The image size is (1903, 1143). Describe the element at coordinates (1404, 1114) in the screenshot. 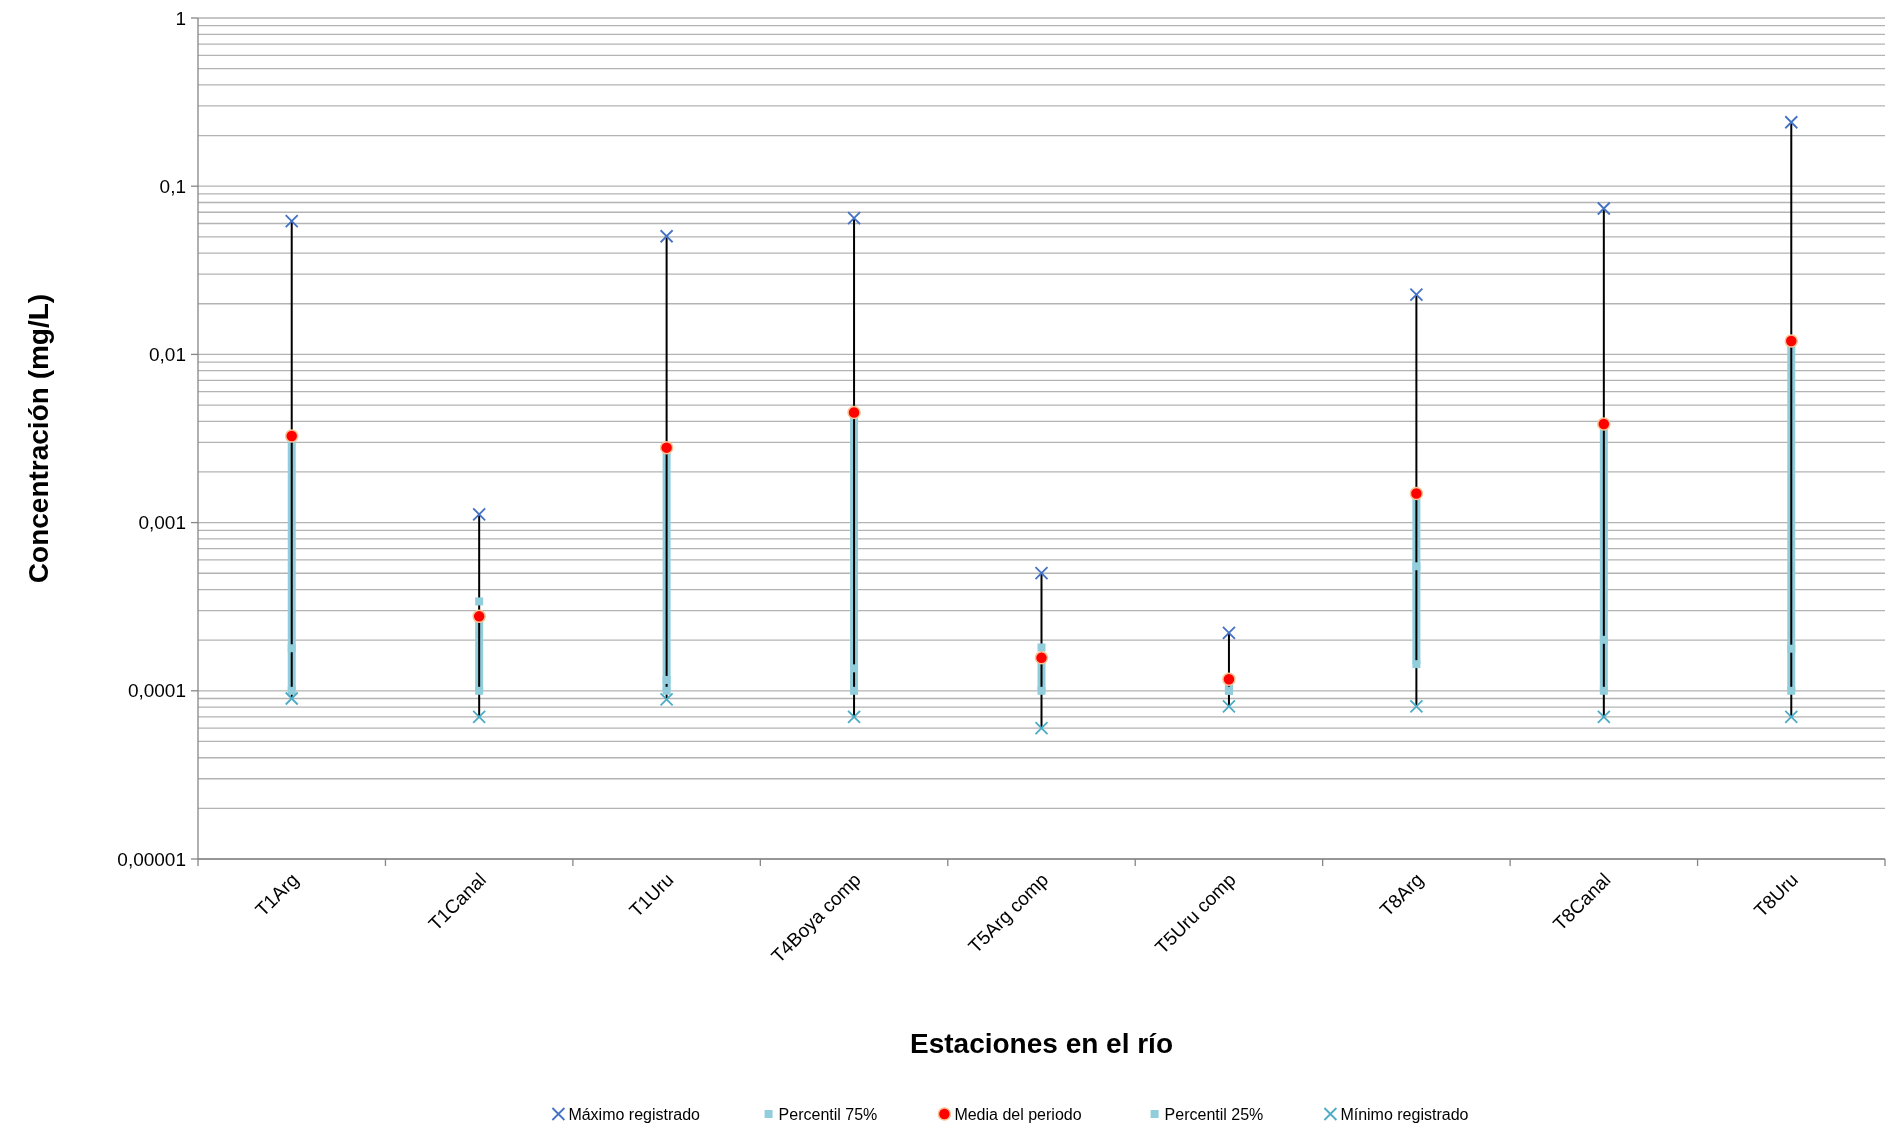

I see `legend-label: Mínimo registrado` at that location.